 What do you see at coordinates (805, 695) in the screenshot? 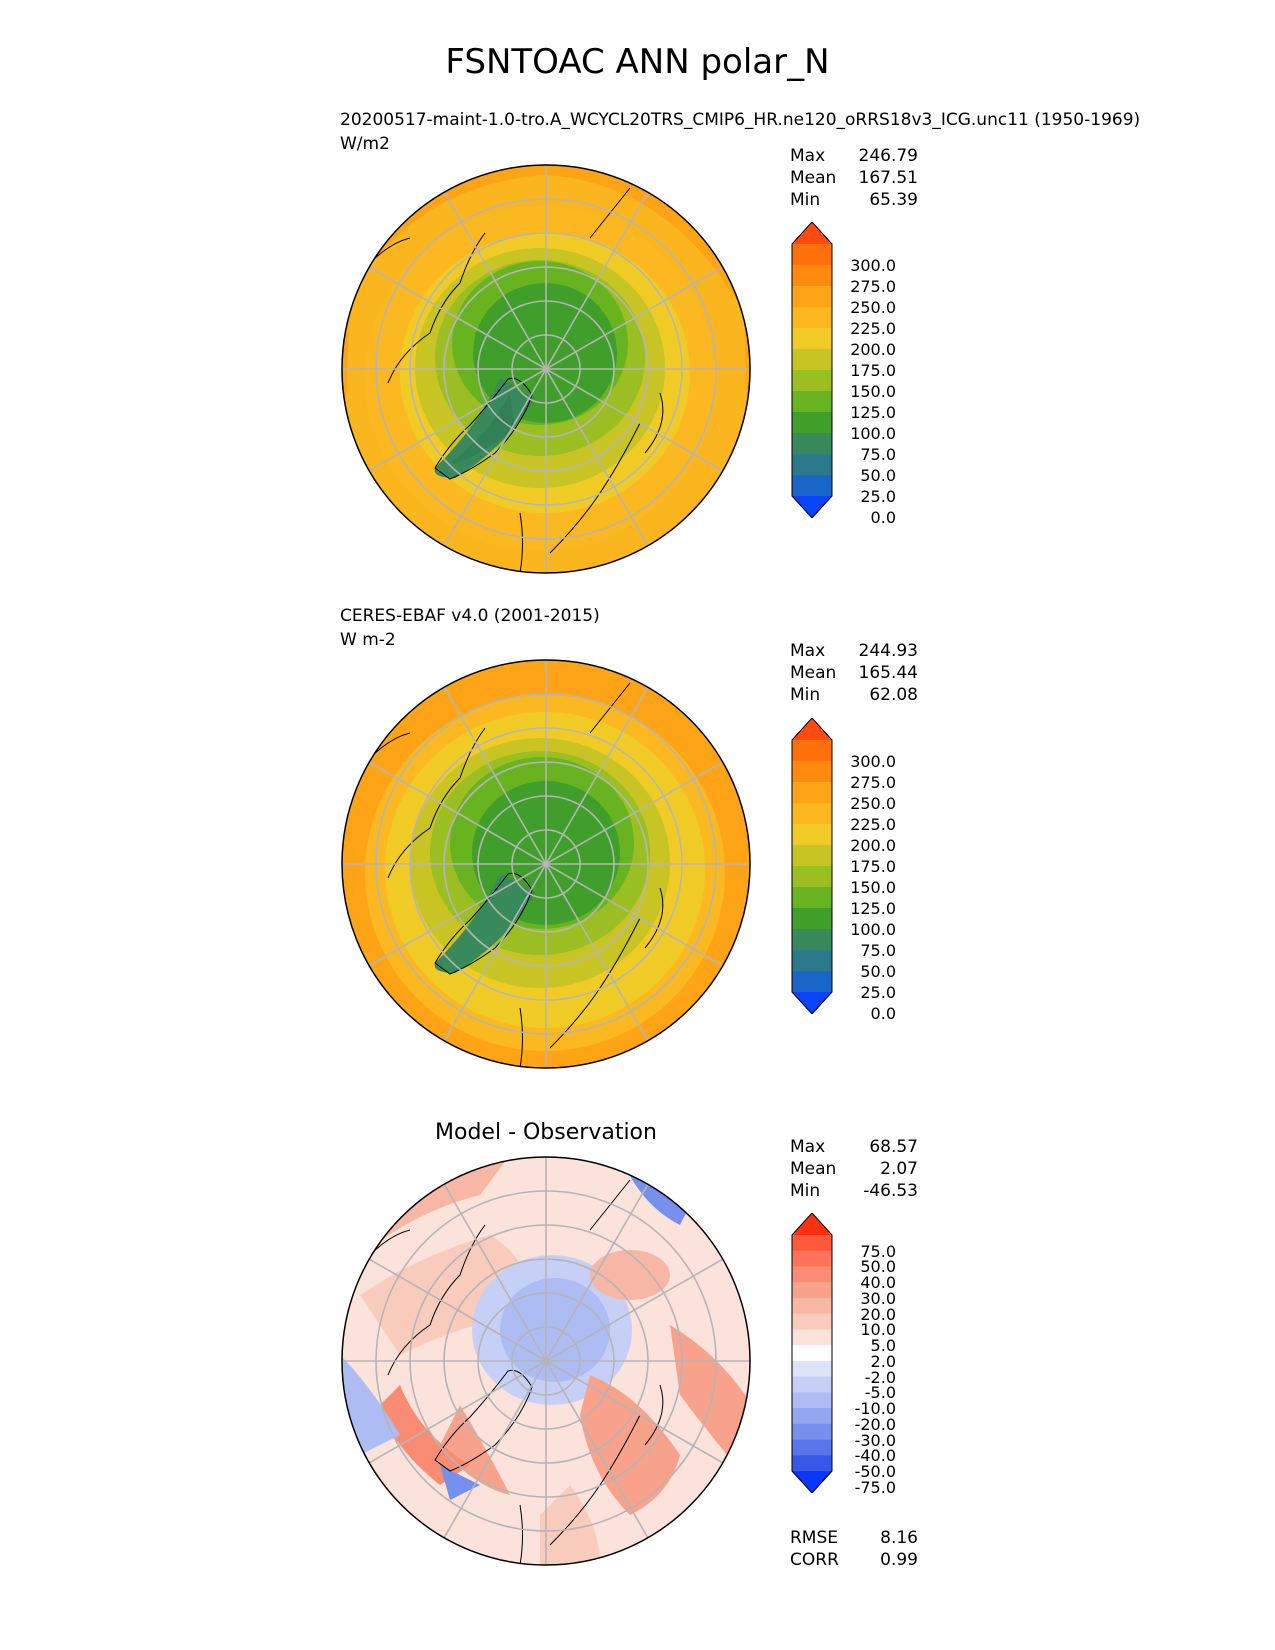
I see `panel-2-min-label: Min` at bounding box center [805, 695].